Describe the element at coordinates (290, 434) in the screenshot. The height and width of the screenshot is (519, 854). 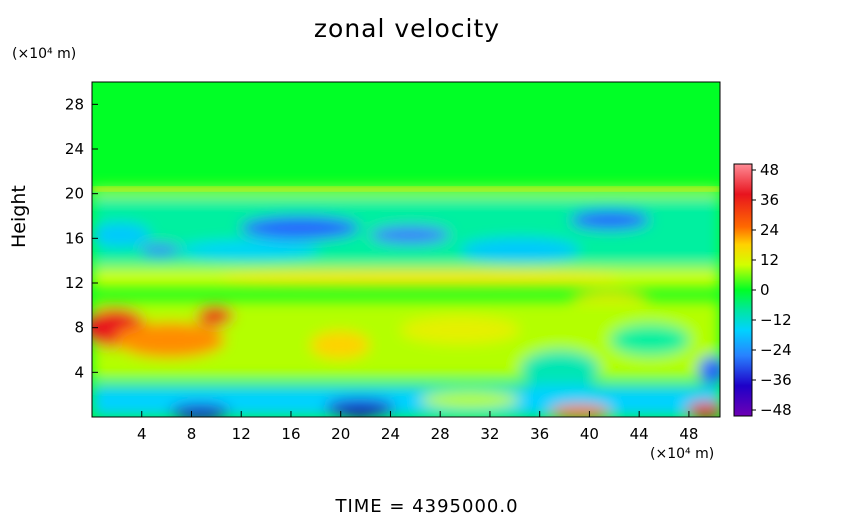
I see `x-tick-label: 16` at that location.